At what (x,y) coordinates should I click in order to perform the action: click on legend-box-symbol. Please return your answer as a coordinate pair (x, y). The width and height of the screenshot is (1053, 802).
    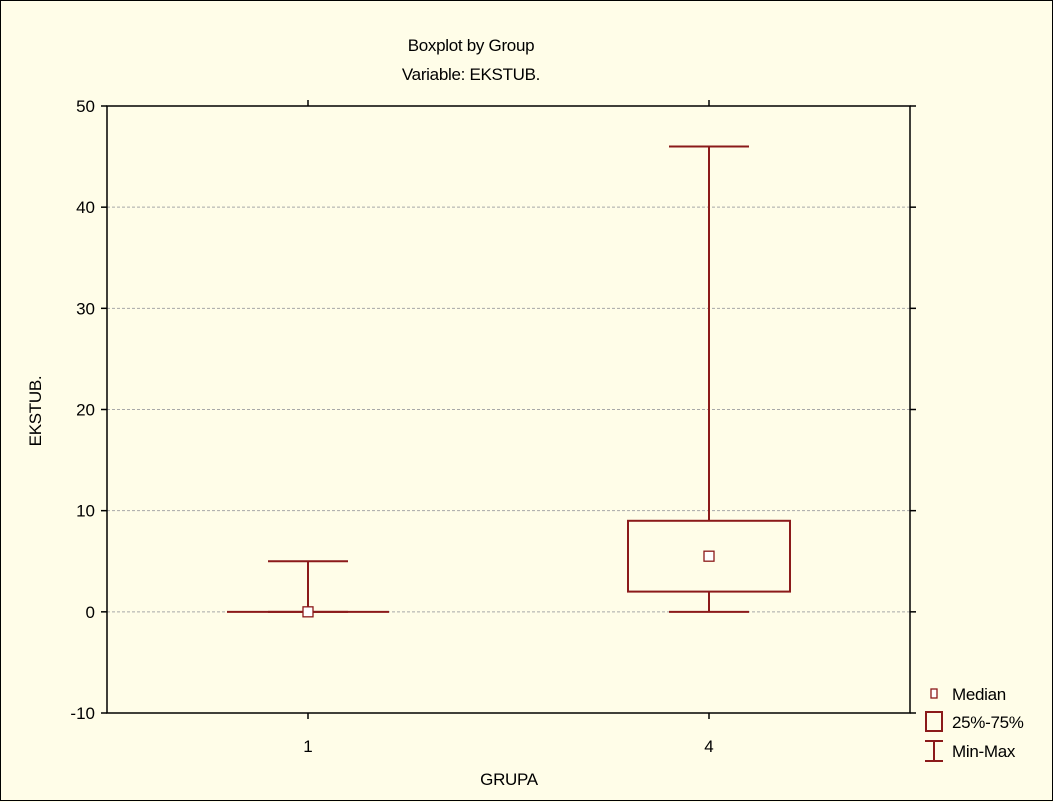
    Looking at the image, I should click on (934, 721).